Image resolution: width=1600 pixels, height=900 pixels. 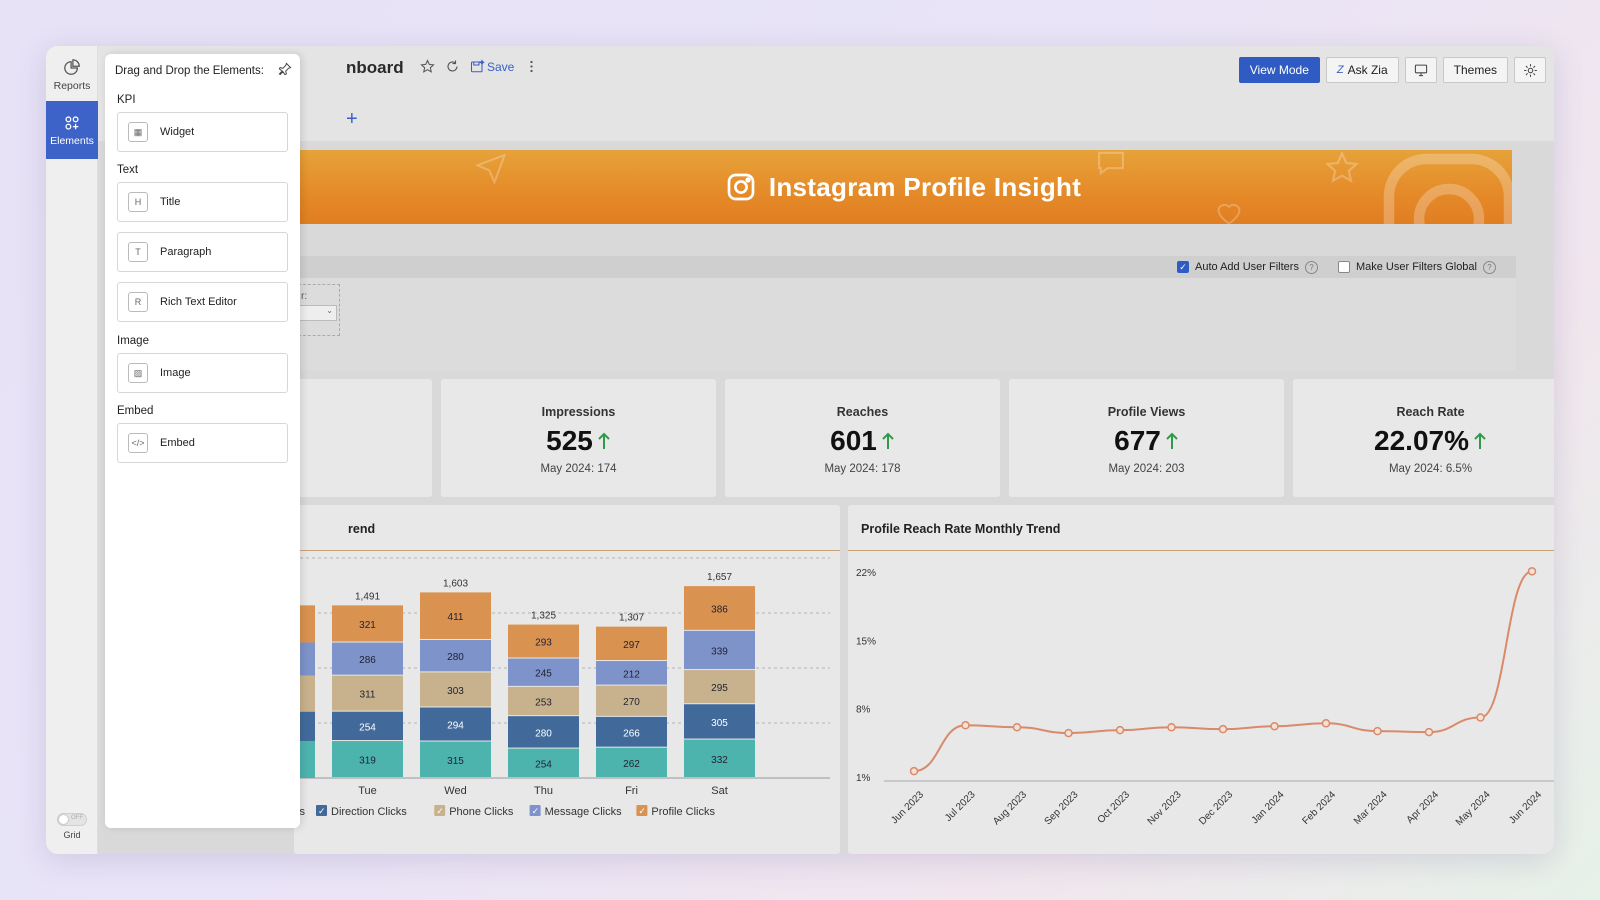 I want to click on kpi-value: 525, so click(x=569, y=440).